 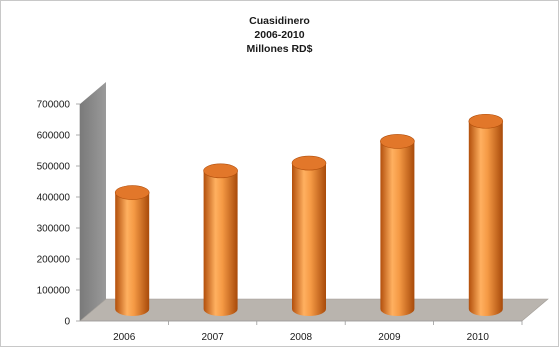 I want to click on x-tick-label: 2007, so click(x=212, y=337).